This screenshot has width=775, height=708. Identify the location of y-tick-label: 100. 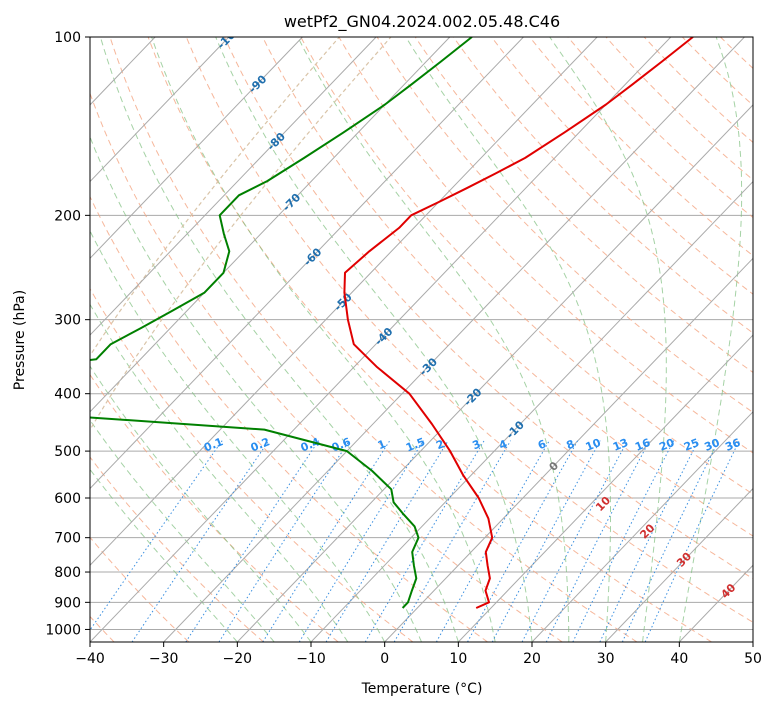
(67, 38).